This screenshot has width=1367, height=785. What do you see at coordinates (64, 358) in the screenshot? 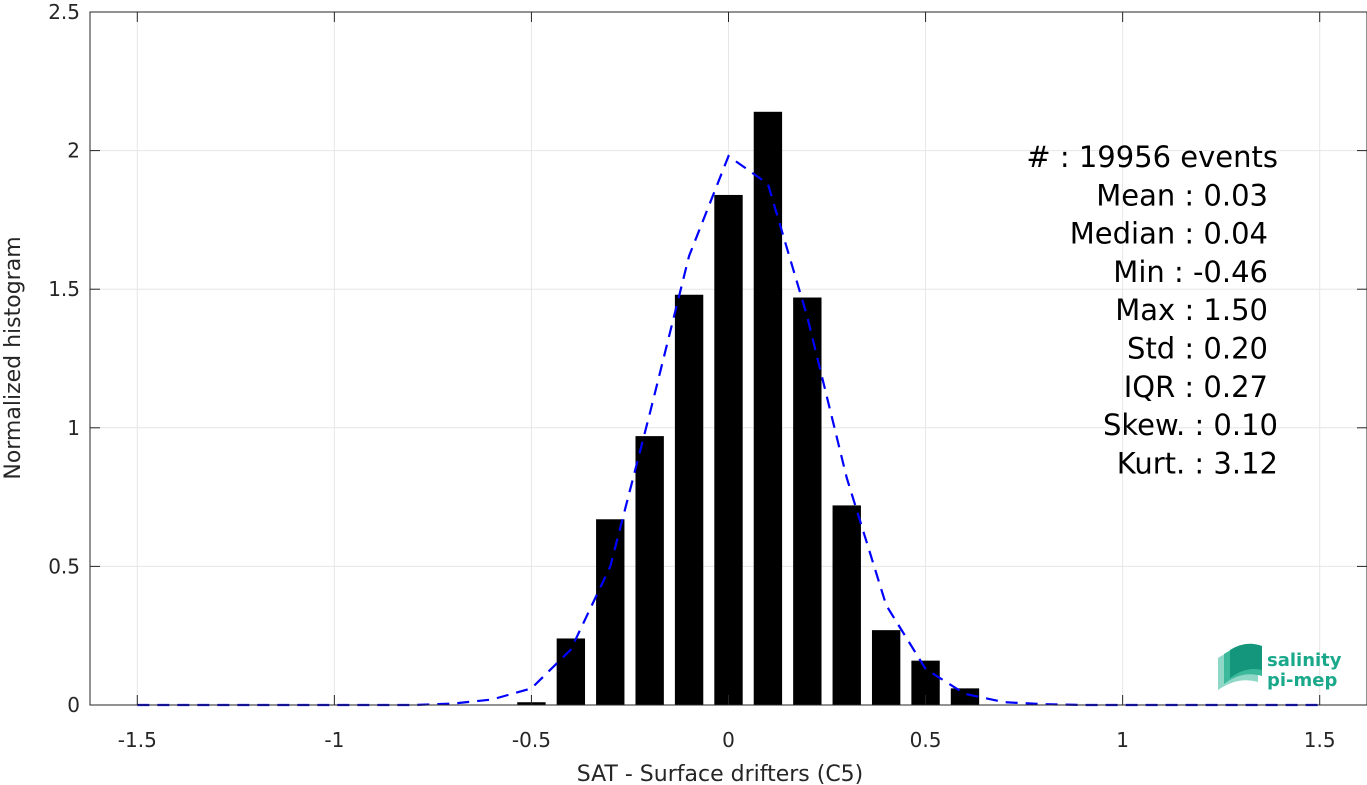
I see `y-tick-labels: 0 0.5 1 1.5 2 2.5` at bounding box center [64, 358].